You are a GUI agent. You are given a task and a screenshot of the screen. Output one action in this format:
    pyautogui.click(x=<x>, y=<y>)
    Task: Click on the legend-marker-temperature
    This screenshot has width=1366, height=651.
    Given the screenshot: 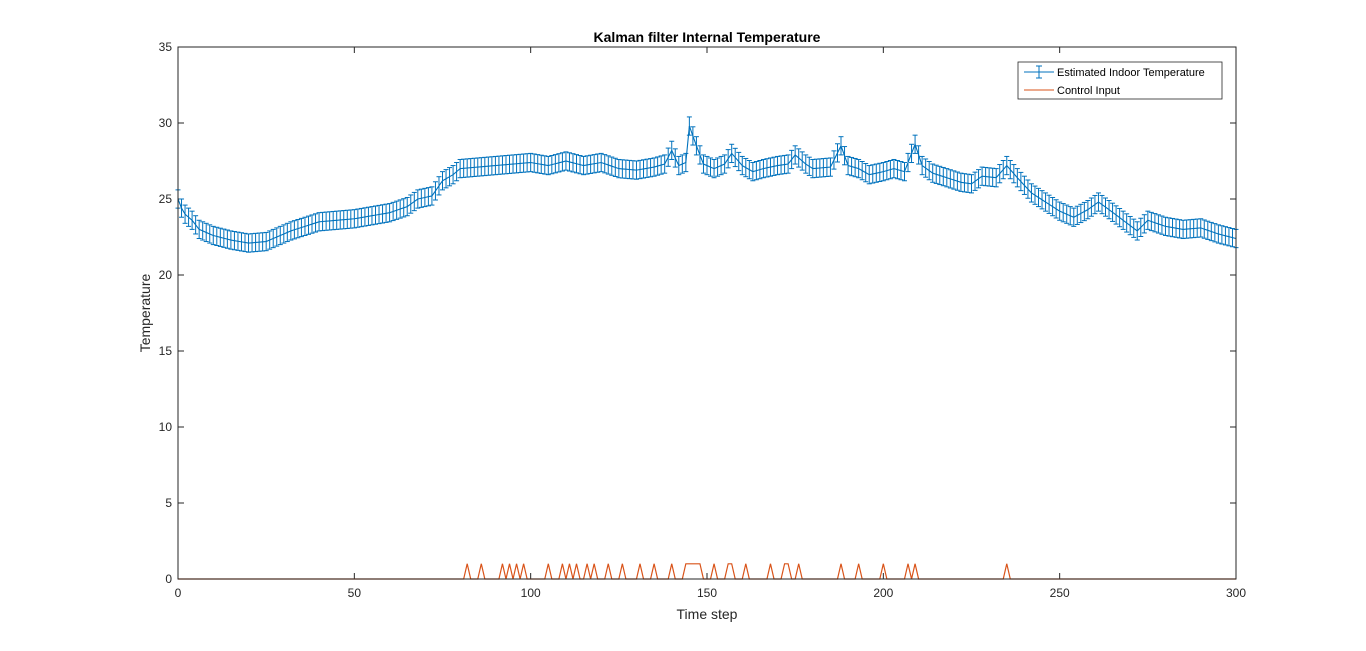 What is the action you would take?
    pyautogui.click(x=1039, y=72)
    